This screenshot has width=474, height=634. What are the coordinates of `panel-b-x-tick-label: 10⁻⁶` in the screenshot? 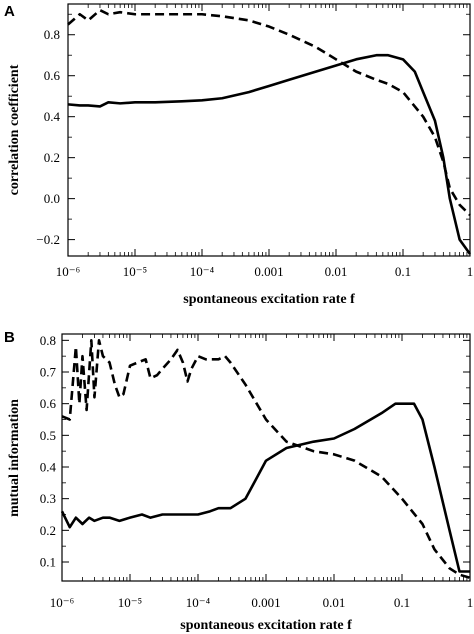 It's located at (62, 602).